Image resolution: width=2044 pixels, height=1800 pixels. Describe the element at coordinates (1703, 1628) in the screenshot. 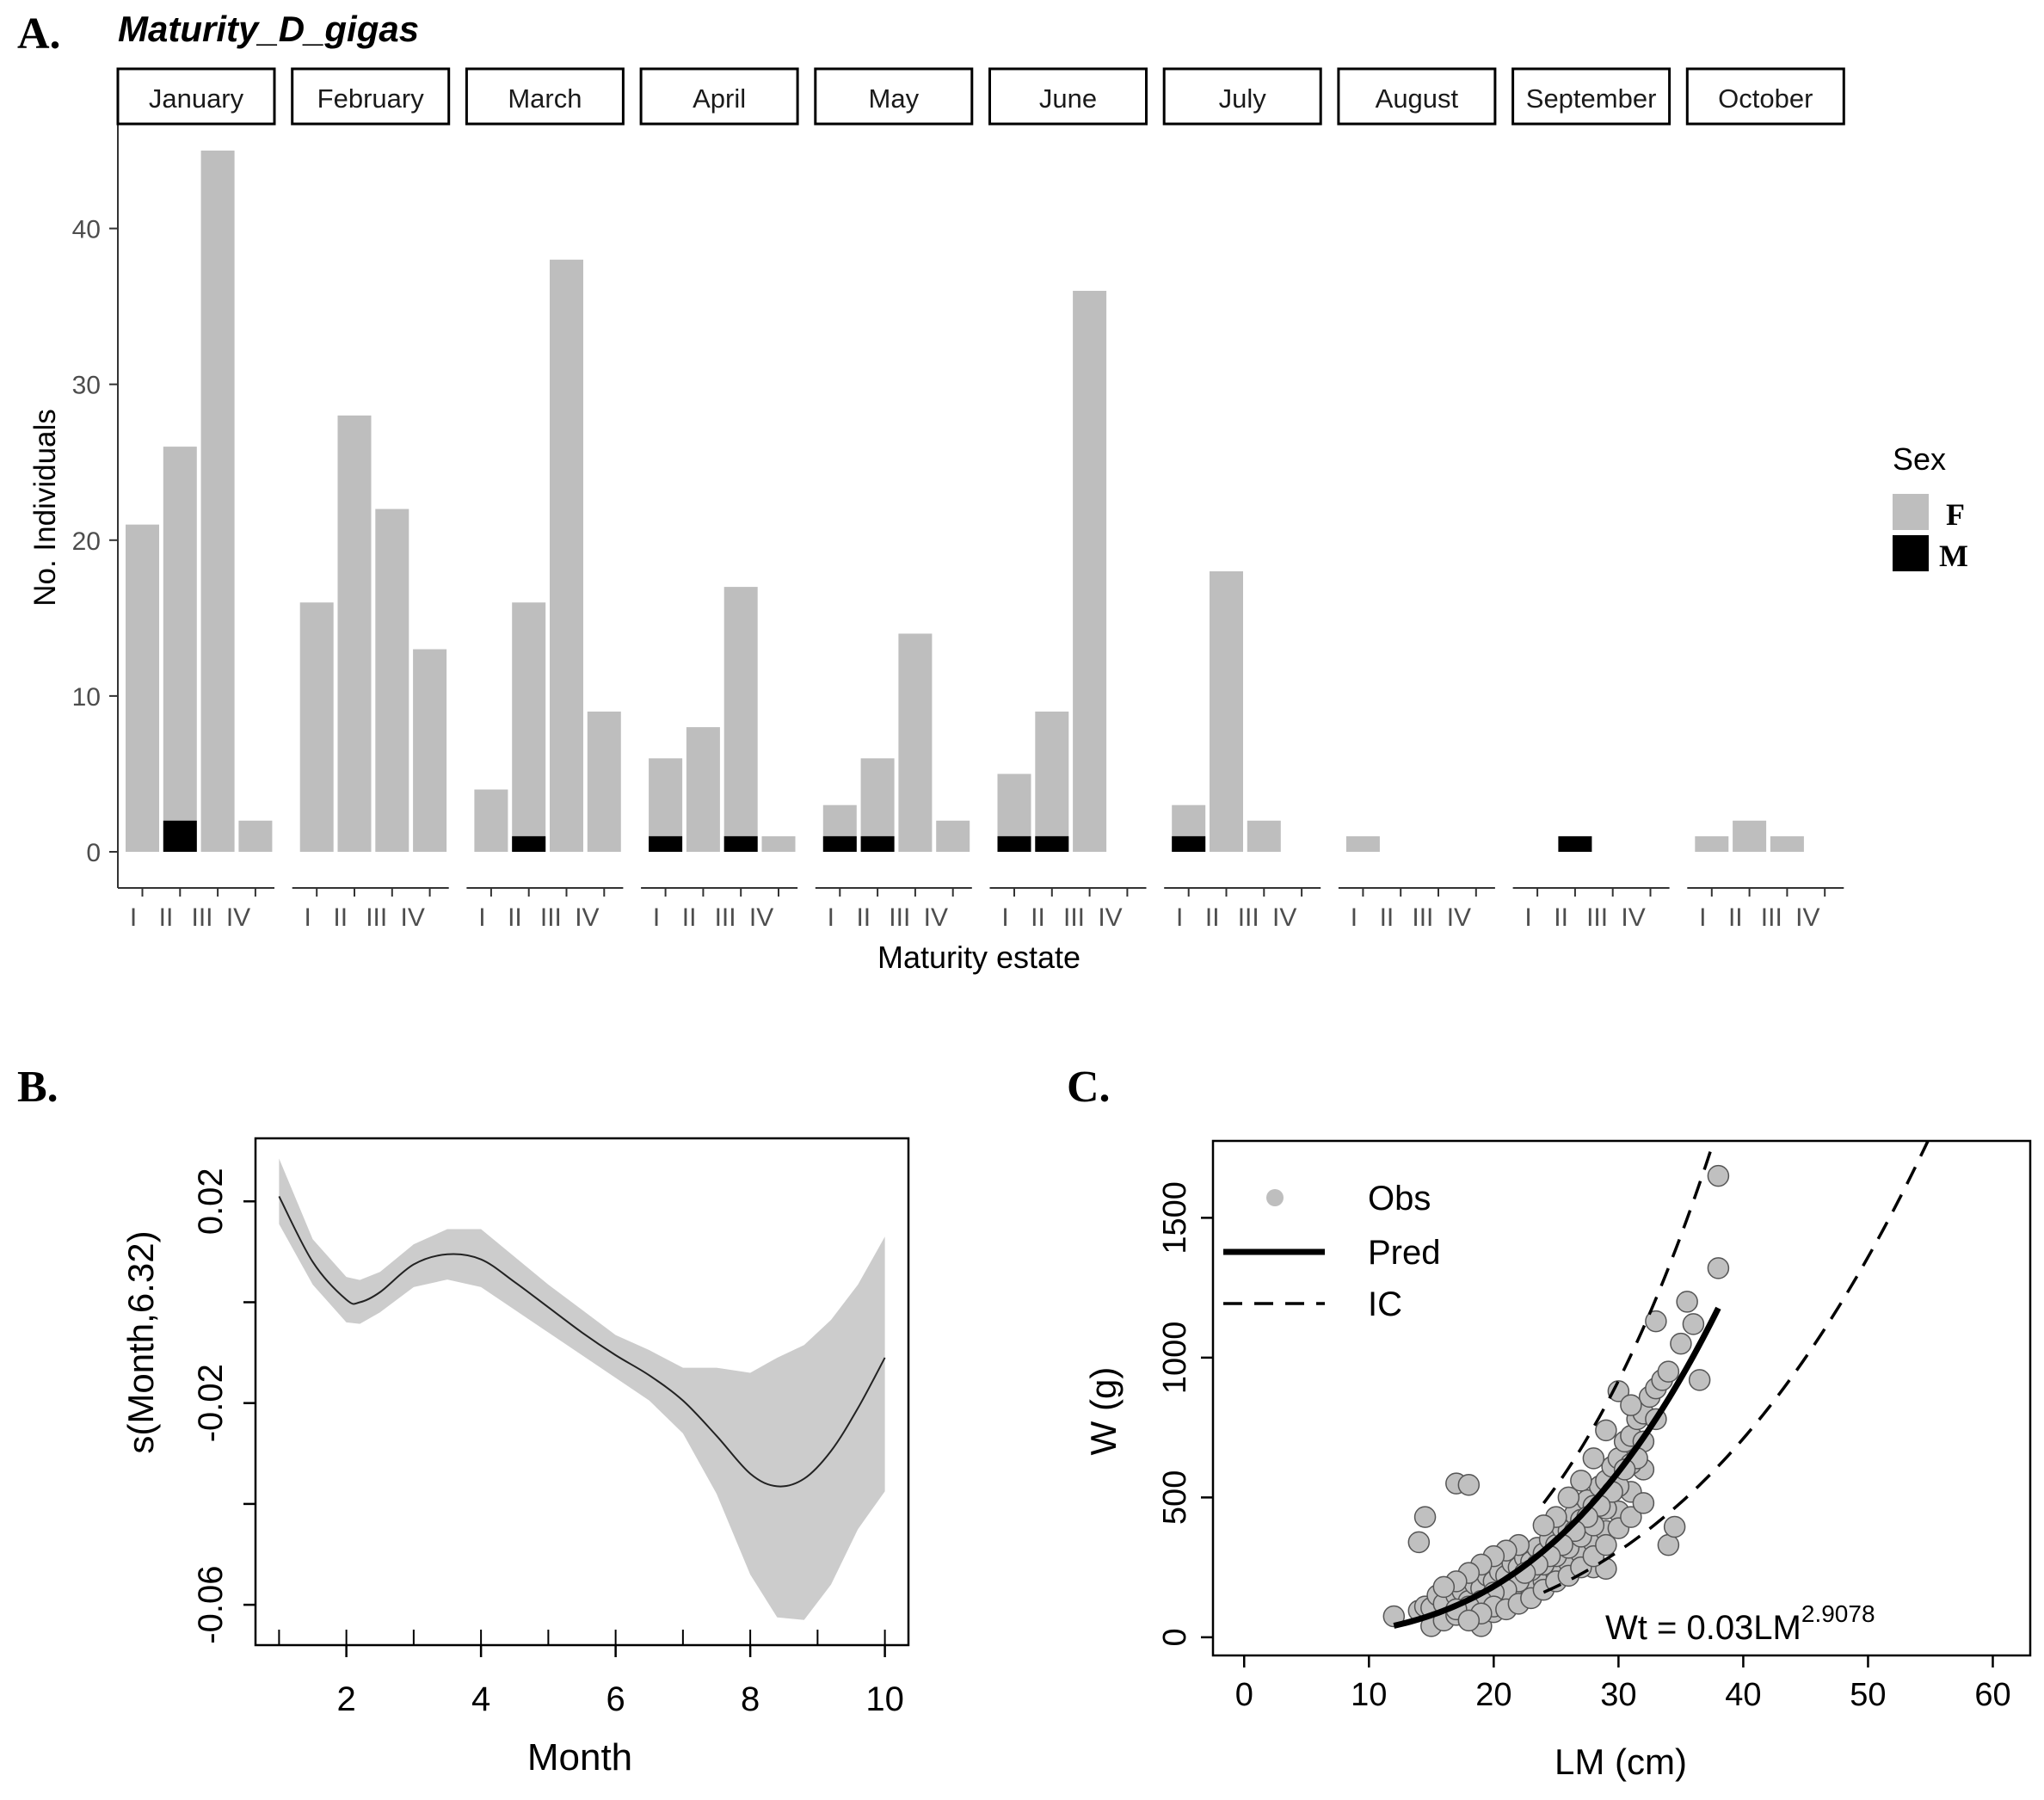

I see `equation-lhs: Wt = 0.03LM` at that location.